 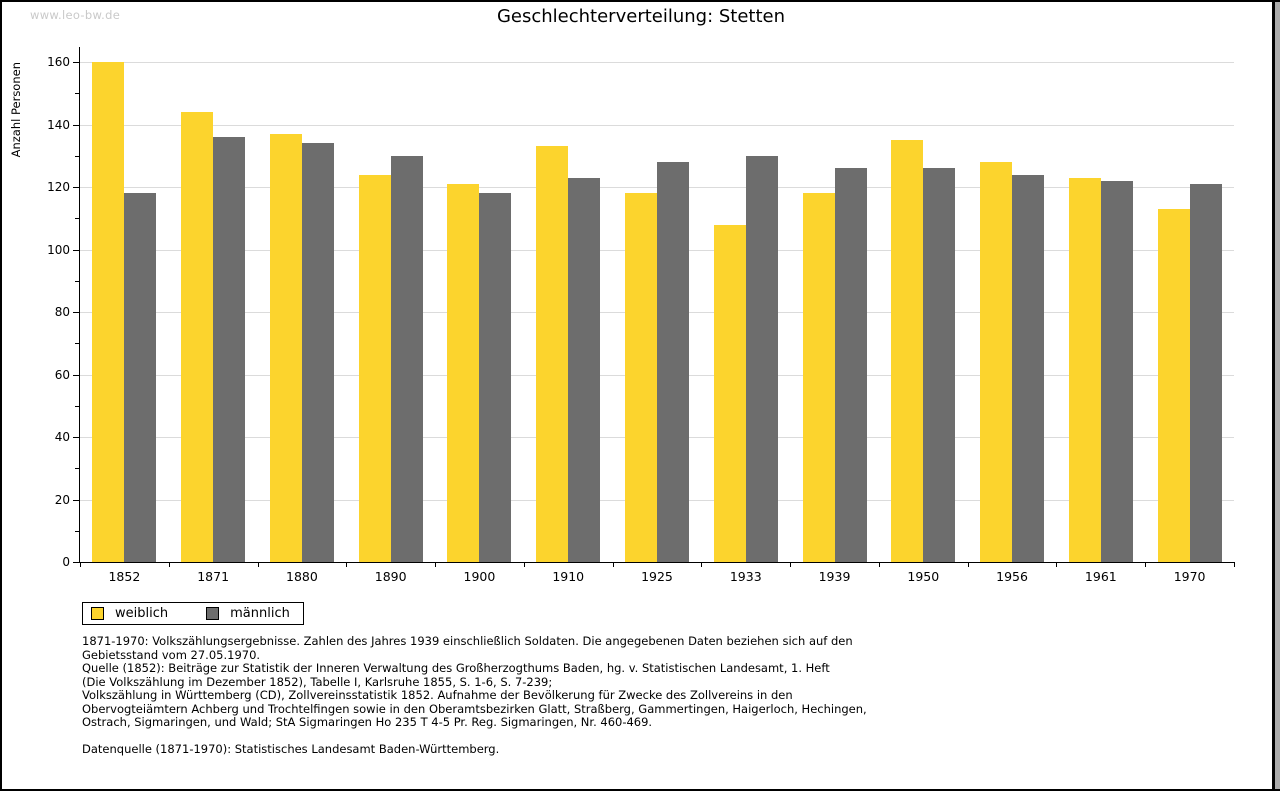 I want to click on bar-group-1910, so click(x=568, y=354).